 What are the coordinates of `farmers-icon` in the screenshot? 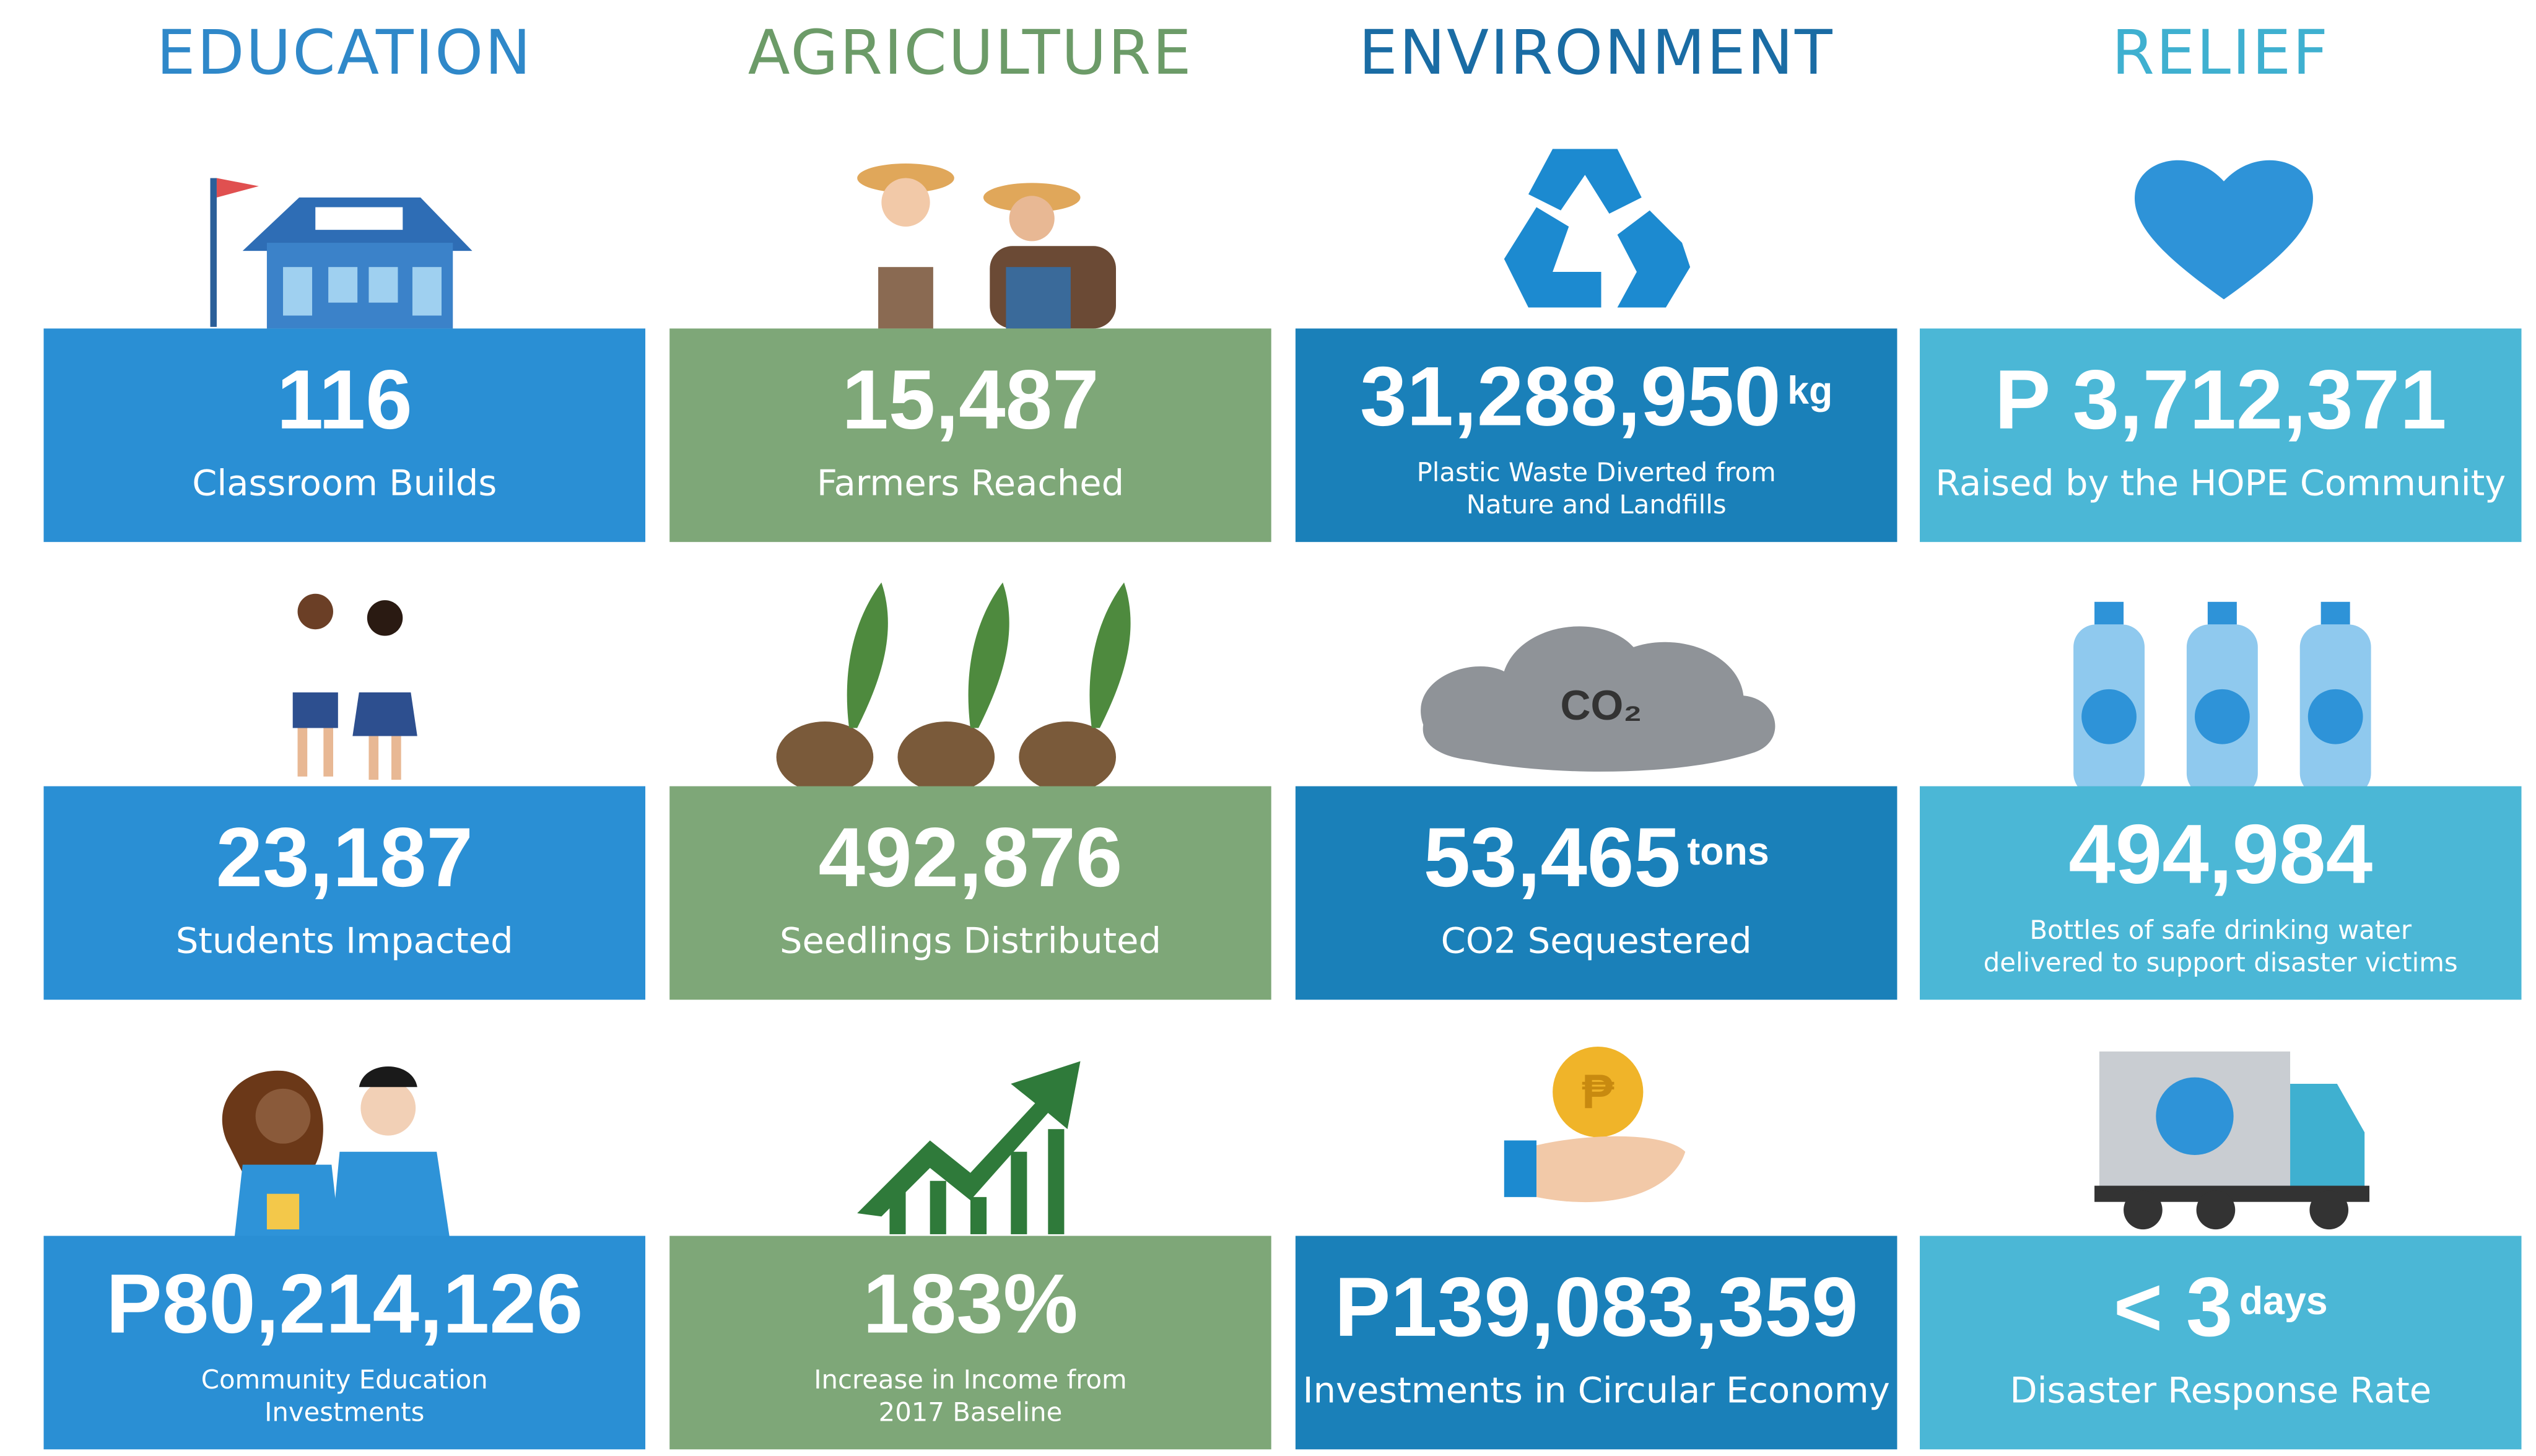 It's located at (987, 246).